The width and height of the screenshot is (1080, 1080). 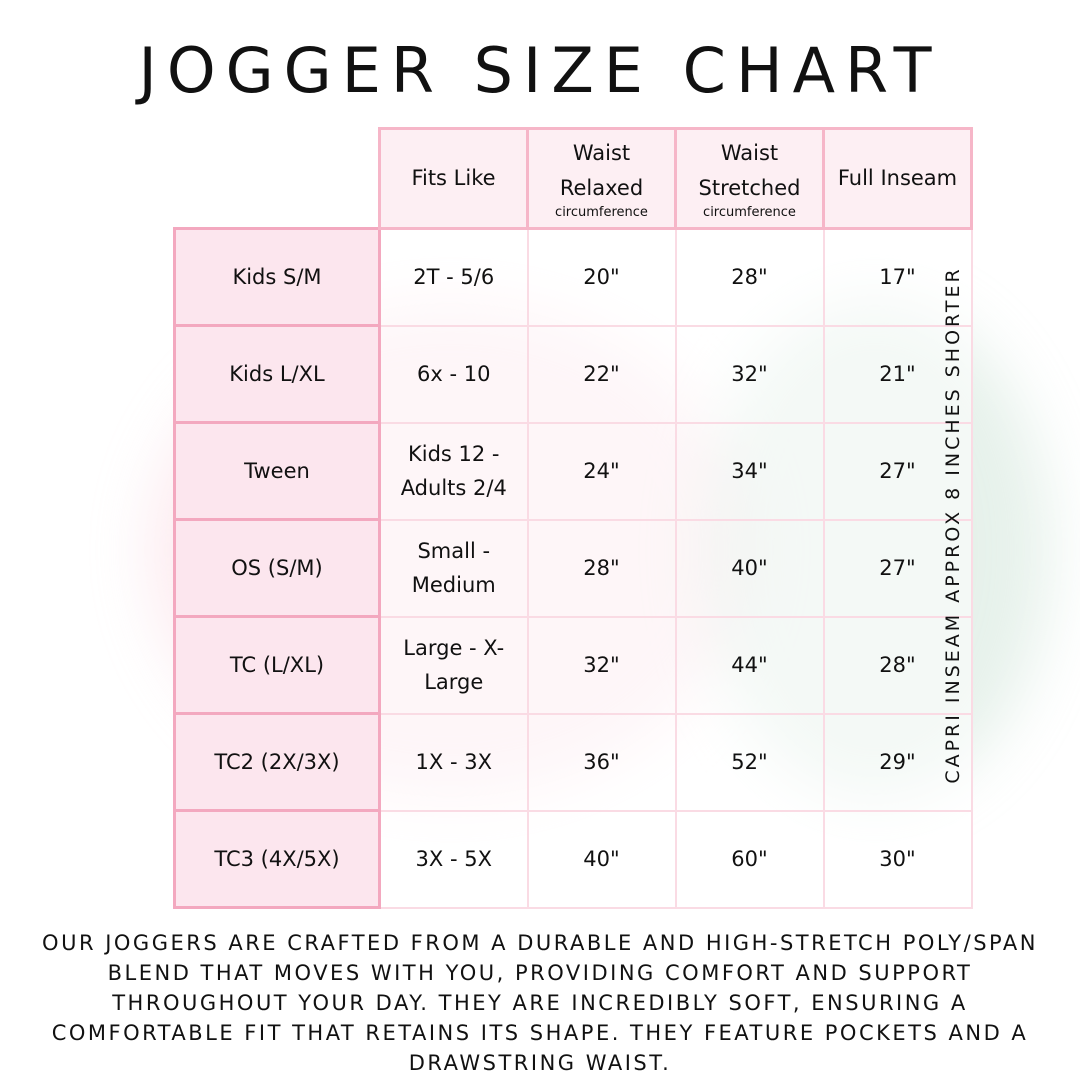 I want to click on page-title: JOGGER SIZE CHART, so click(x=540, y=70).